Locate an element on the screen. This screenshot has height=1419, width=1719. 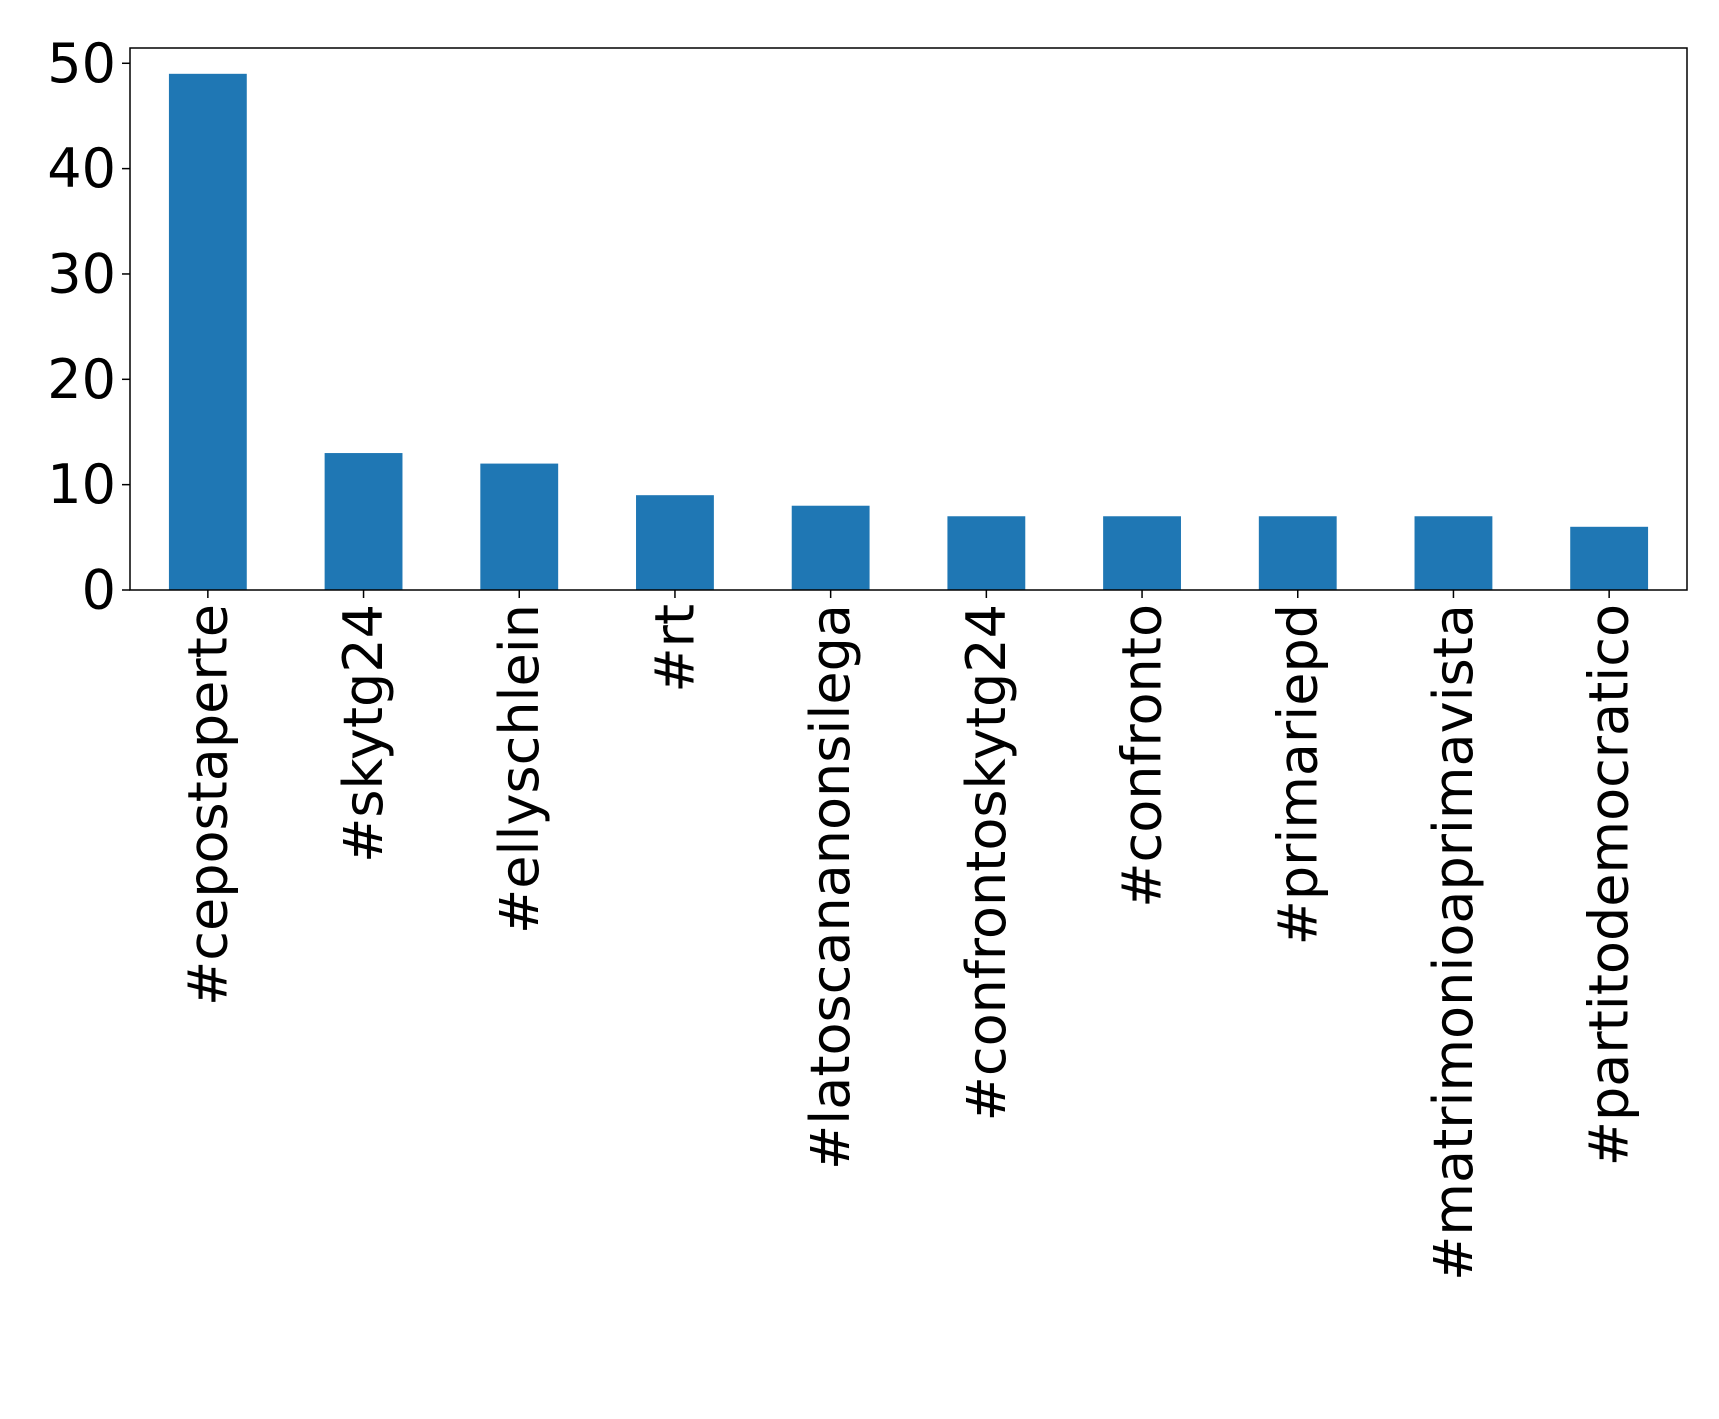
x-tick-label: #partitodemocratico is located at coordinates (1609, 885).